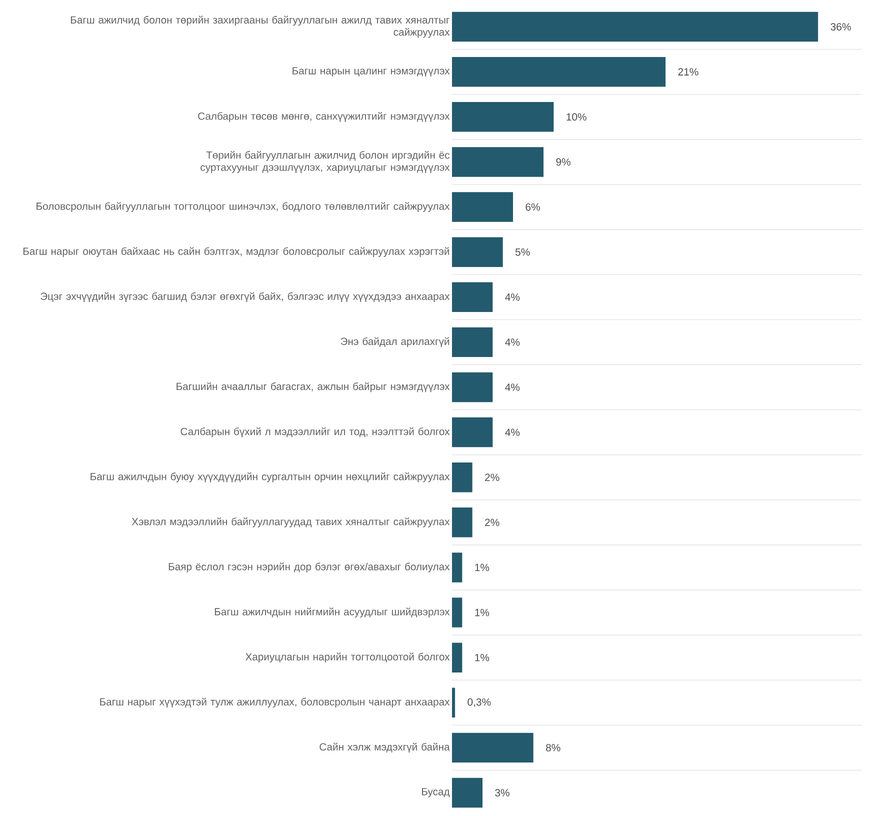  I want to click on y-tick-label: Бусад, so click(436, 793).